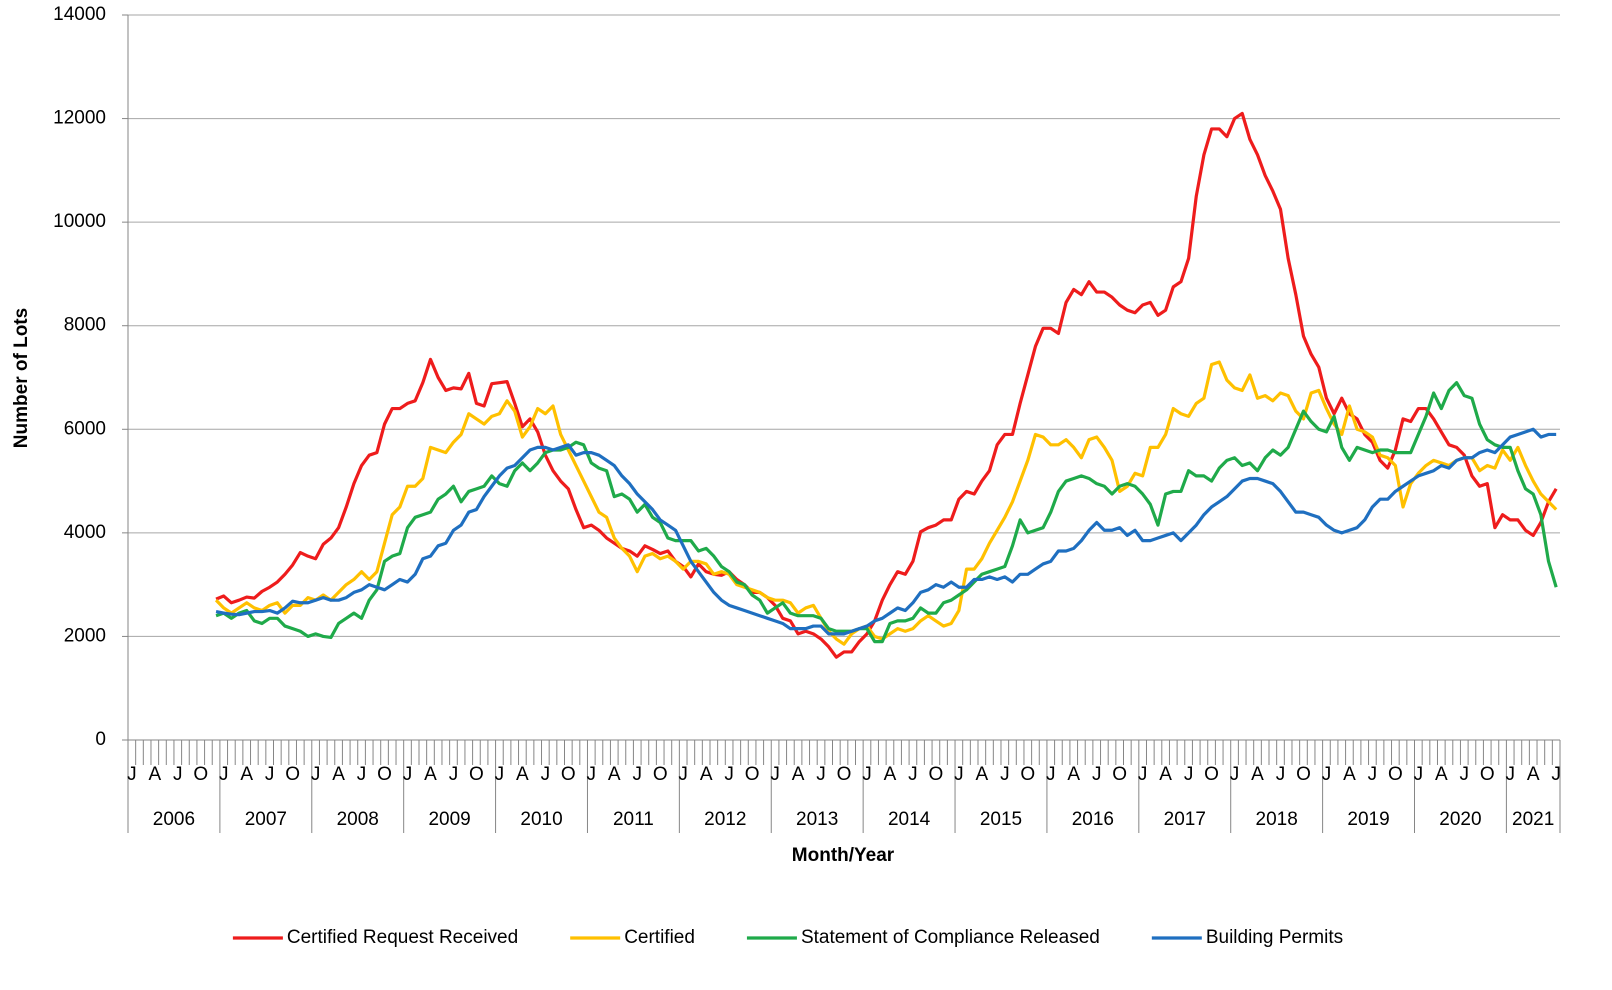 The height and width of the screenshot is (990, 1612). I want to click on legend-label: Statement of Compliance Released, so click(950, 937).